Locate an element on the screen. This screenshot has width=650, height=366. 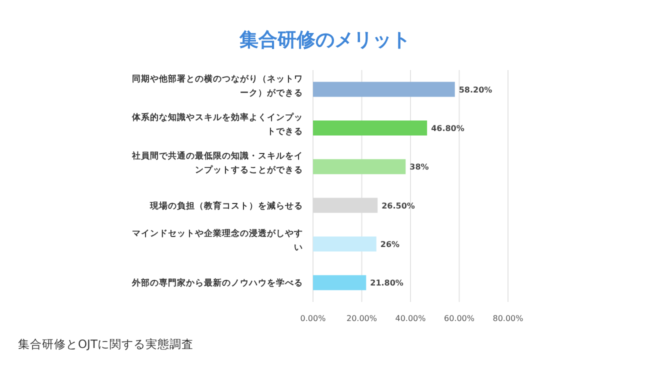
x-tick-label: 40.00% is located at coordinates (410, 318).